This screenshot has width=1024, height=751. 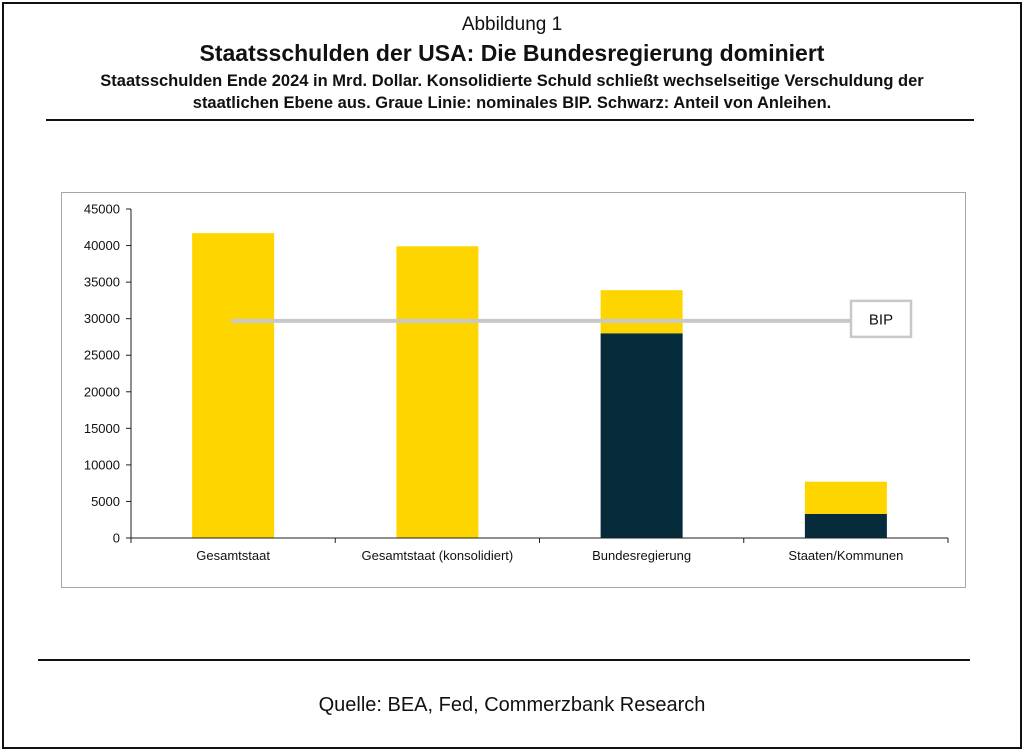 What do you see at coordinates (438, 555) in the screenshot?
I see `x-category-label: Gesamtstaat (konsolidiert)` at bounding box center [438, 555].